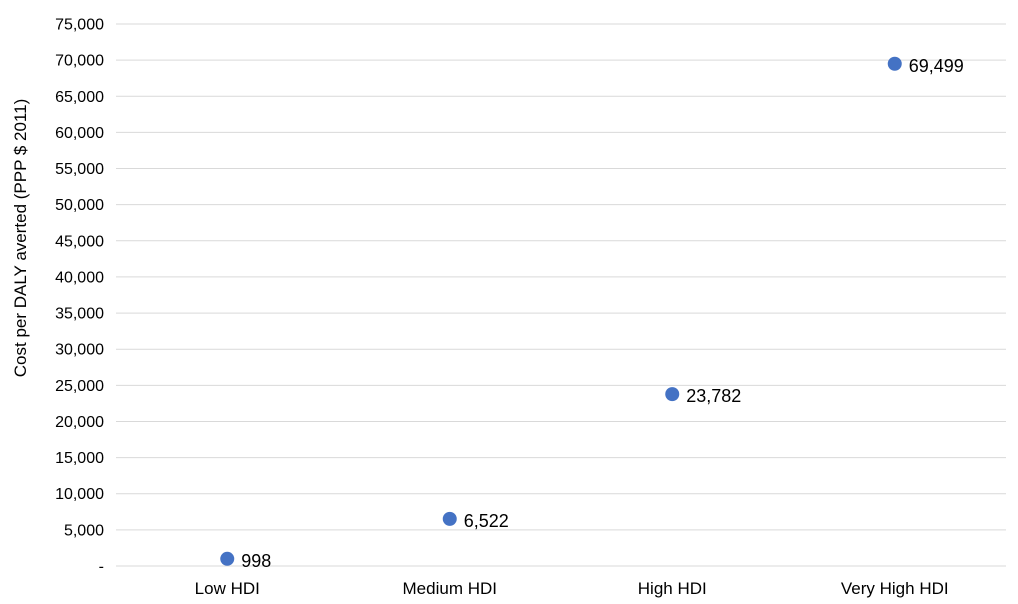 The width and height of the screenshot is (1018, 604). I want to click on y-tick-label: 40,000, so click(79, 277).